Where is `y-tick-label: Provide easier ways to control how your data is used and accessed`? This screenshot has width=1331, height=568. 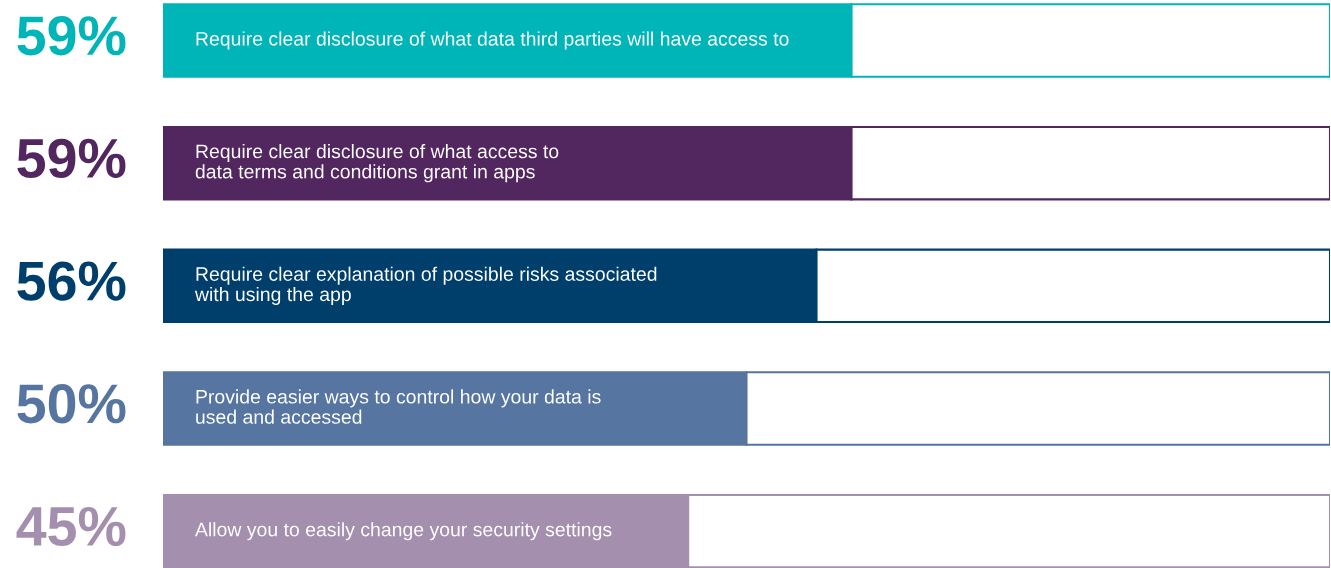 y-tick-label: Provide easier ways to control how your data is used and accessed is located at coordinates (398, 406).